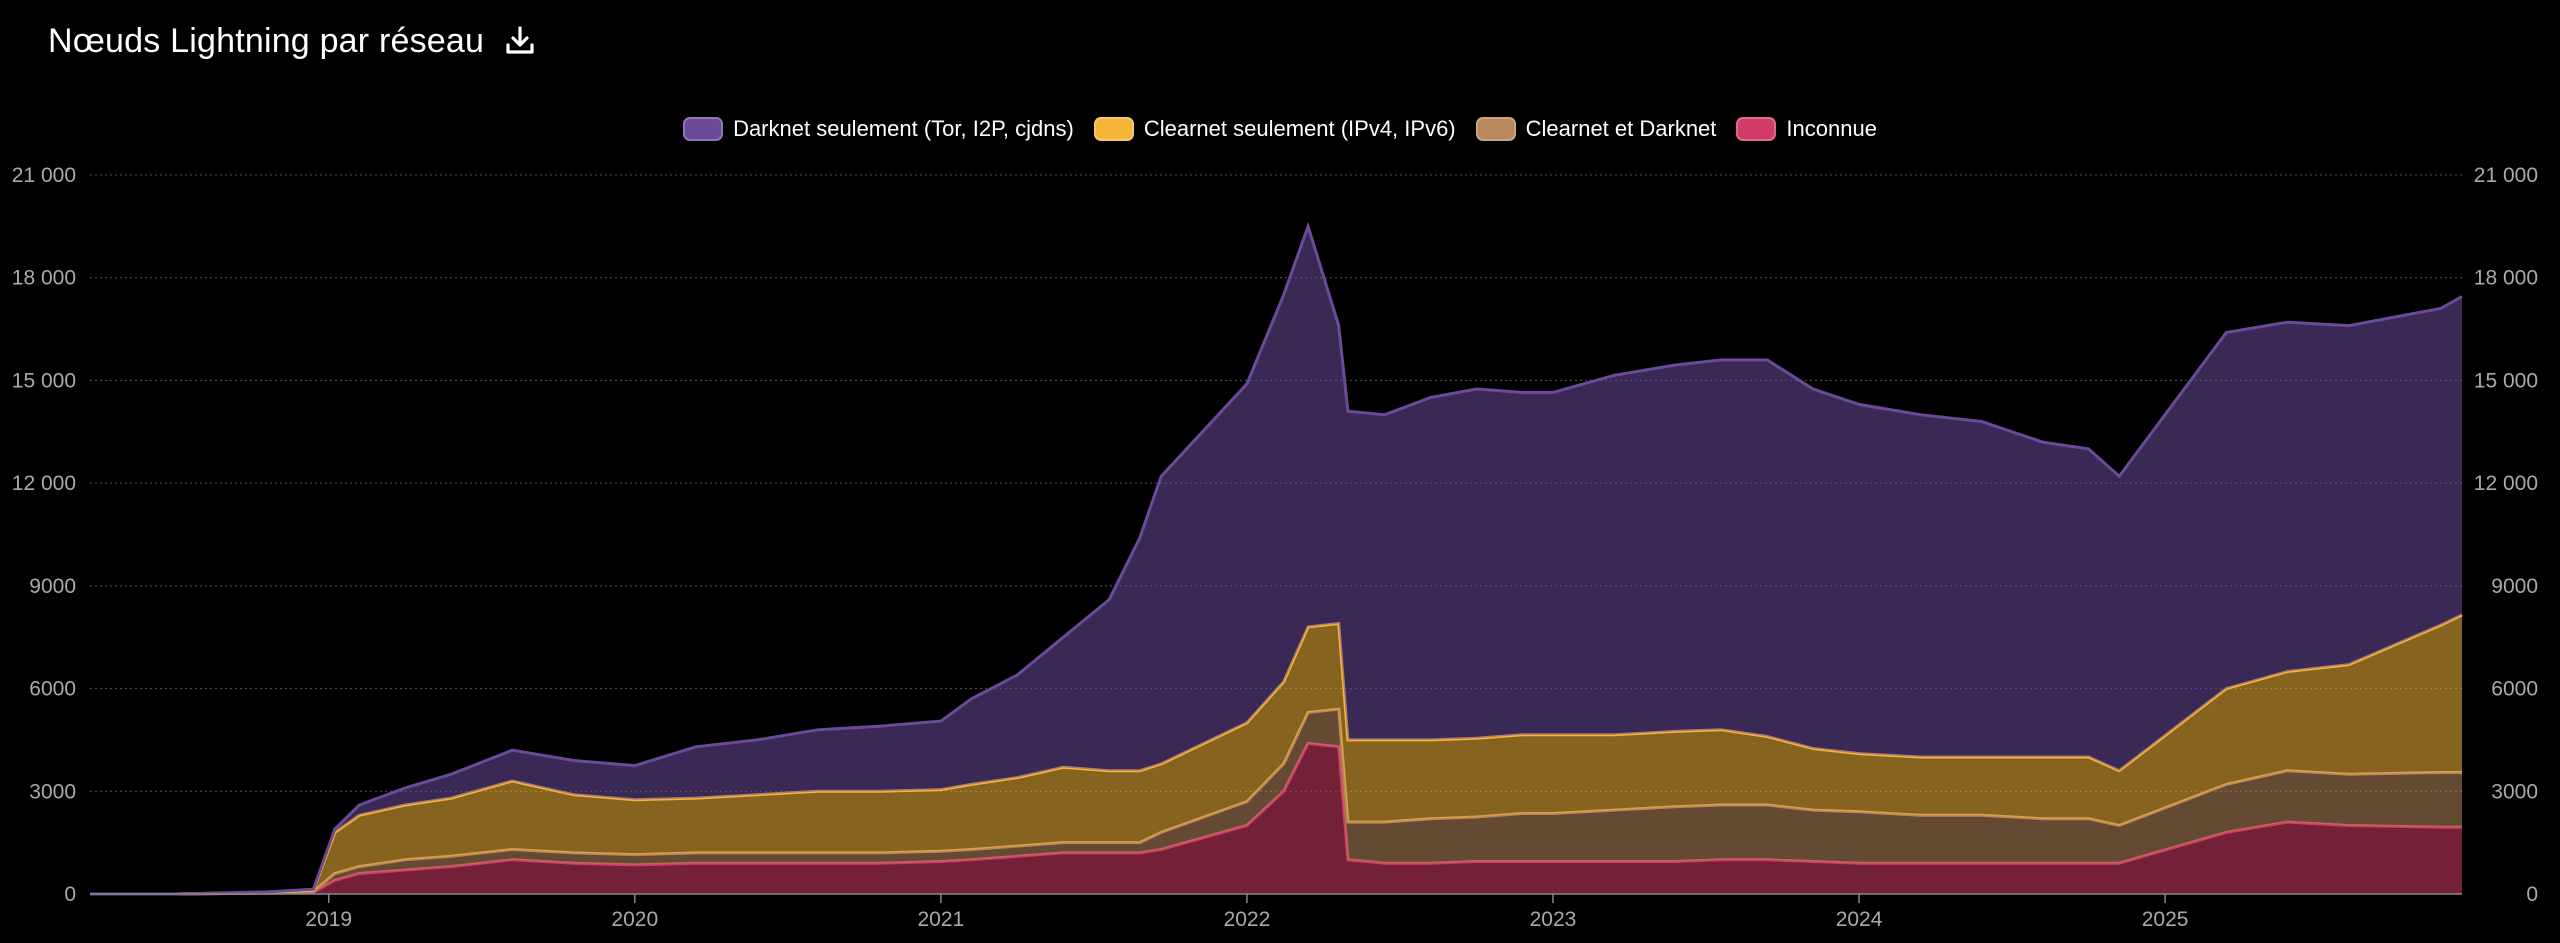  Describe the element at coordinates (328, 919) in the screenshot. I see `x-tick-label: 2019` at that location.